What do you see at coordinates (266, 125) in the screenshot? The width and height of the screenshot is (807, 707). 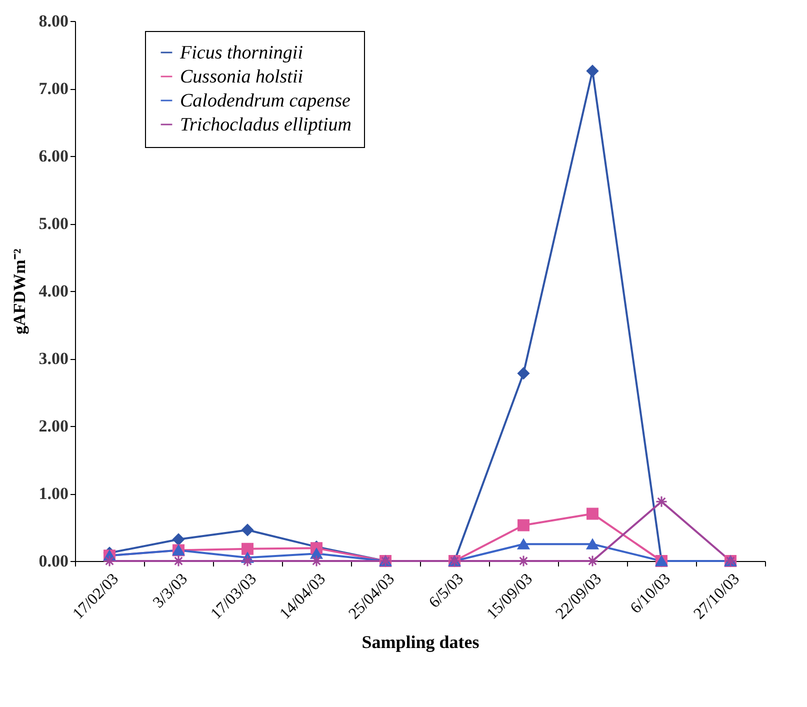 I see `legend-label: Trichocladus elliptium` at bounding box center [266, 125].